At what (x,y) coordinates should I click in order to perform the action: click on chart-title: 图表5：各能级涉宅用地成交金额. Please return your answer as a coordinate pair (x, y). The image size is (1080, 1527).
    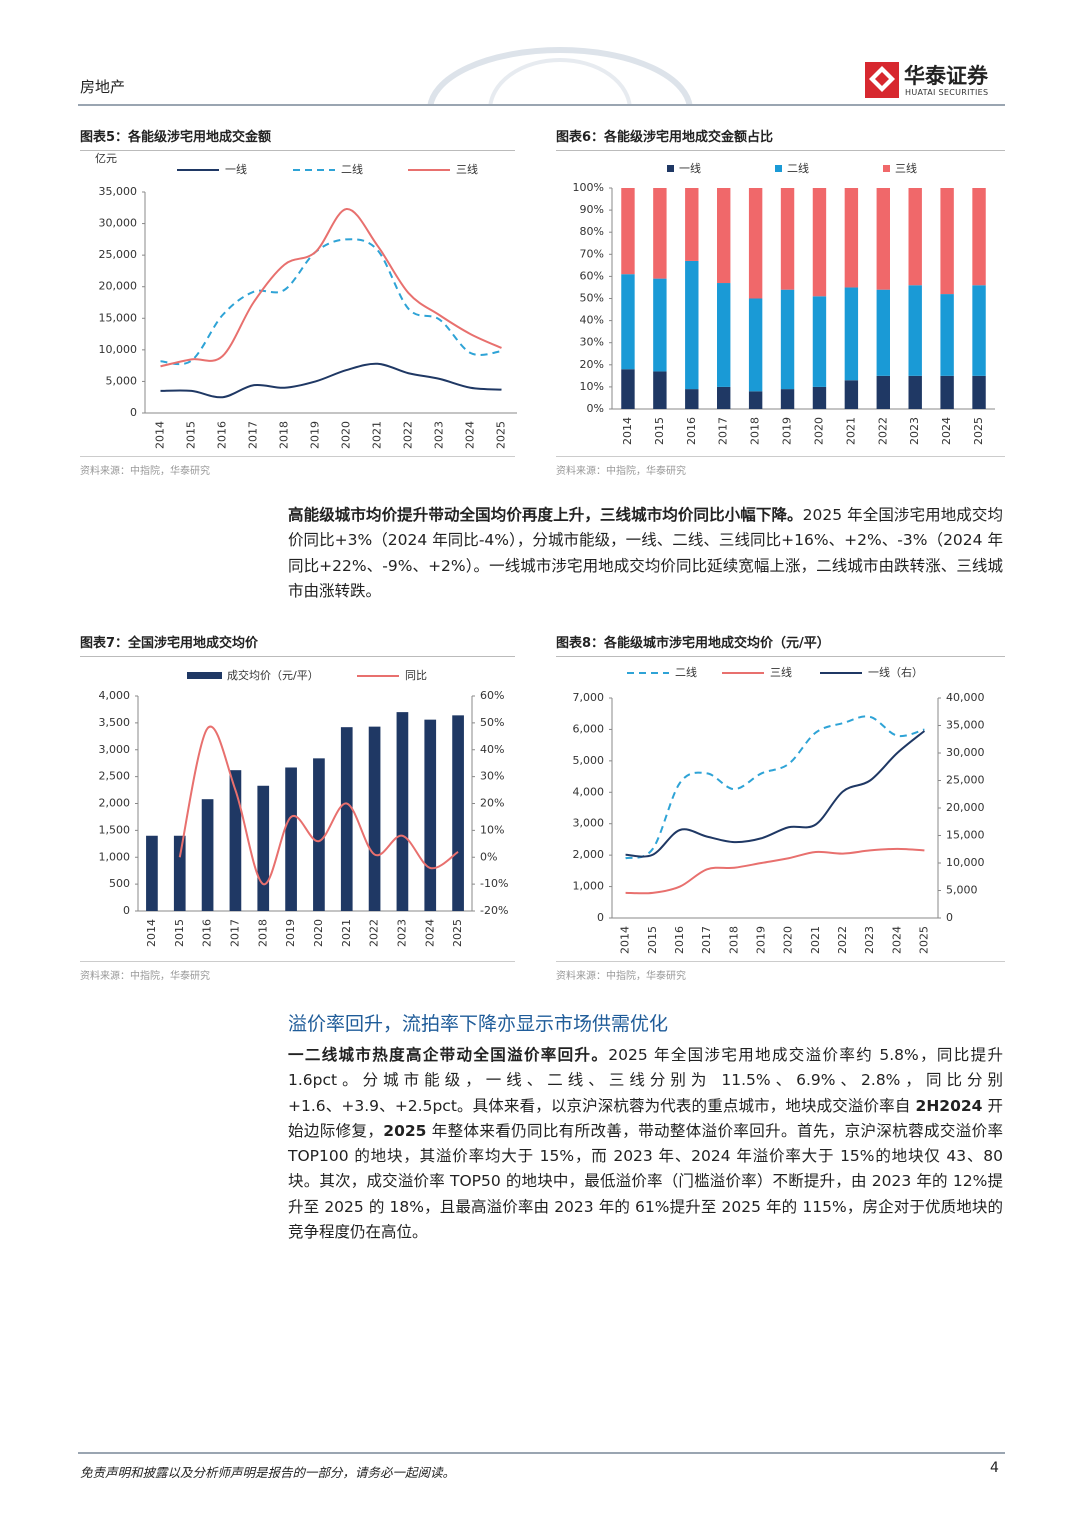
    Looking at the image, I should click on (297, 138).